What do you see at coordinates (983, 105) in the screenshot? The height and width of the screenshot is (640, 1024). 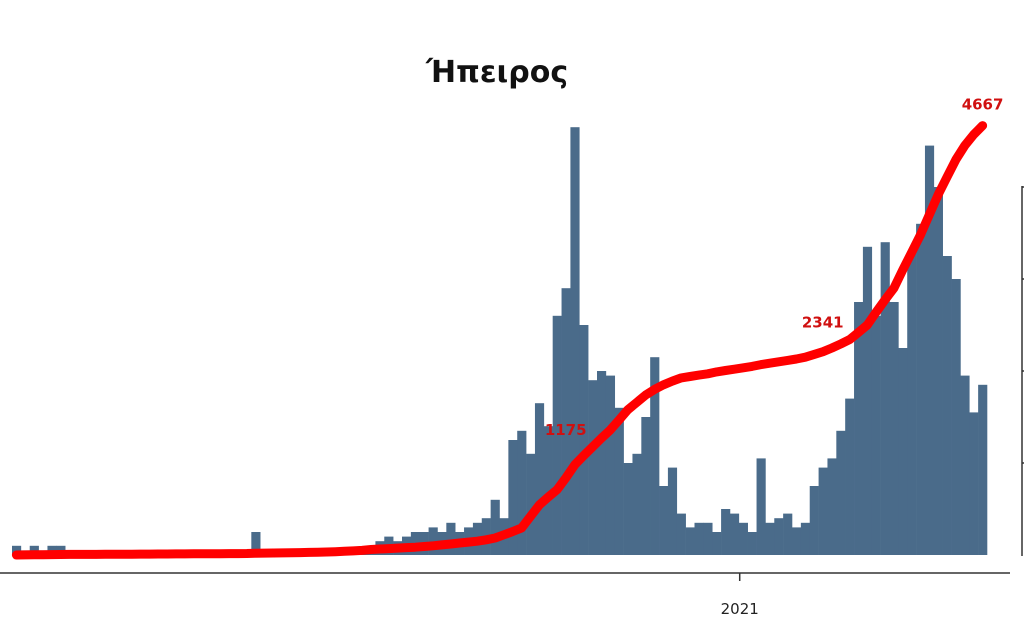 I see `annotation: 4667` at bounding box center [983, 105].